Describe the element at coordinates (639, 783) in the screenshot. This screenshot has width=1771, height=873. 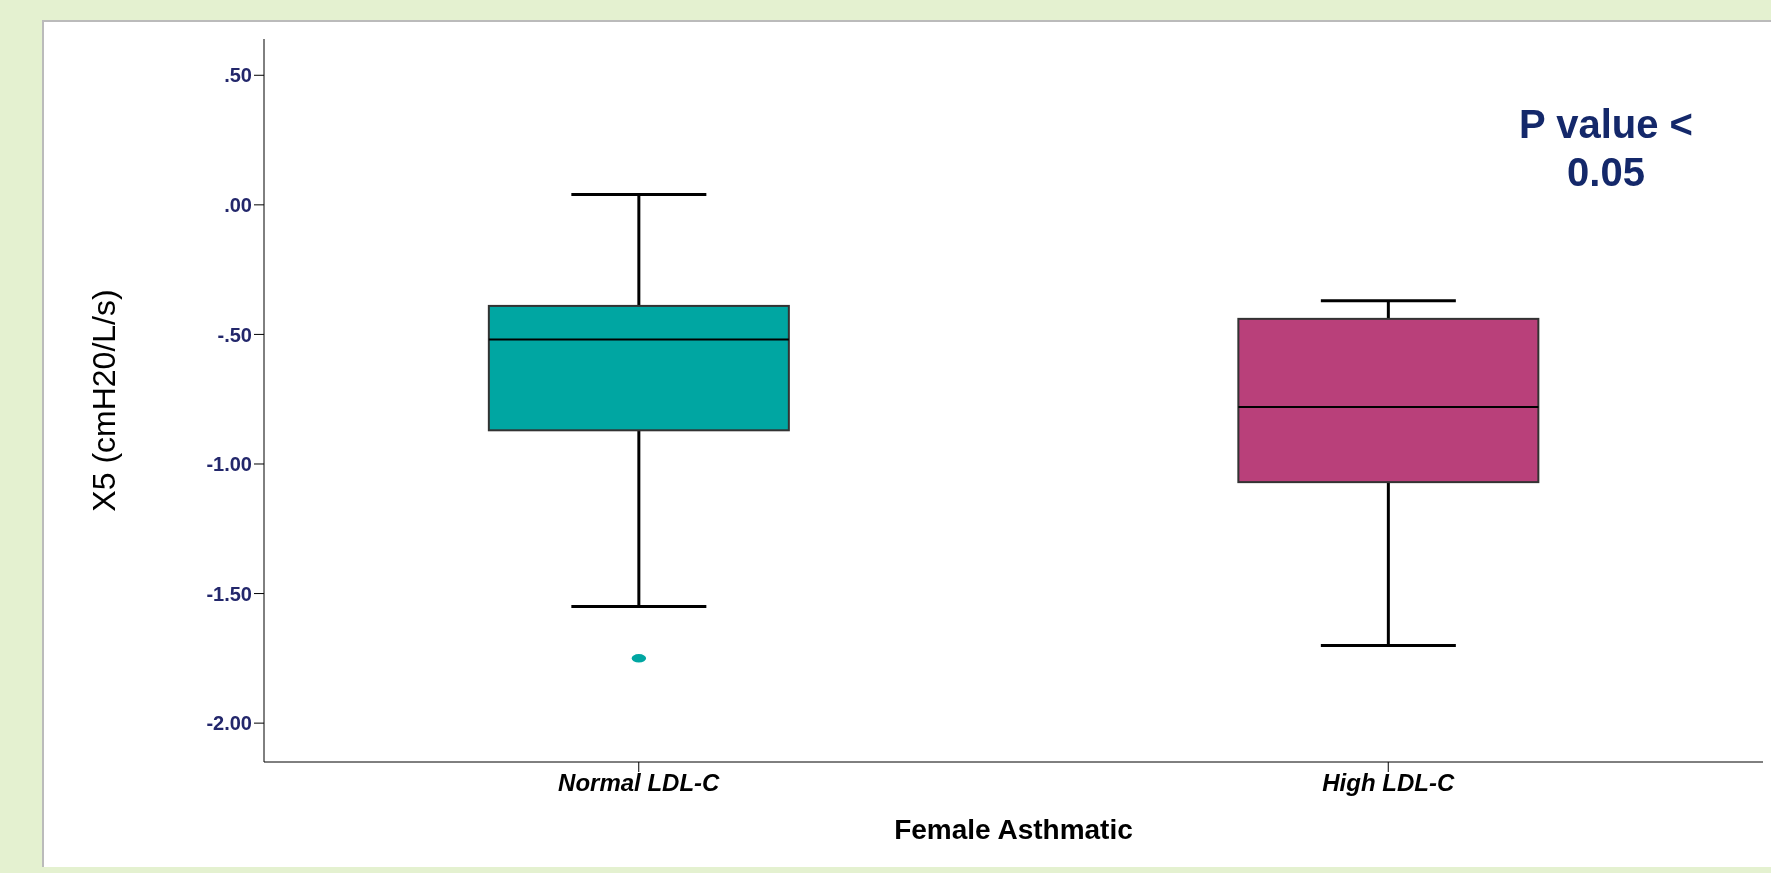
I see `x-tick-label: Normal LDL-C` at that location.